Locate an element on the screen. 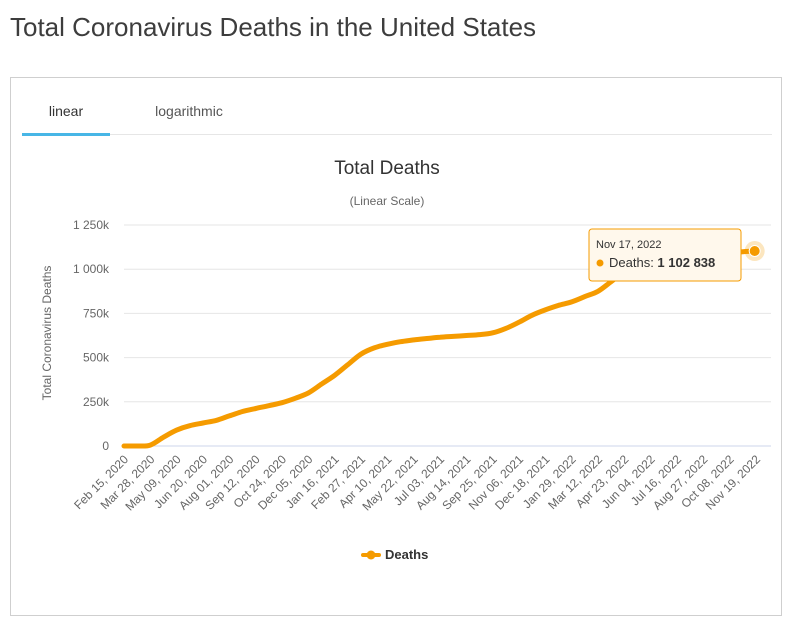 Image resolution: width=789 pixels, height=628 pixels. tab-logarithmic: logarithmic is located at coordinates (189, 111).